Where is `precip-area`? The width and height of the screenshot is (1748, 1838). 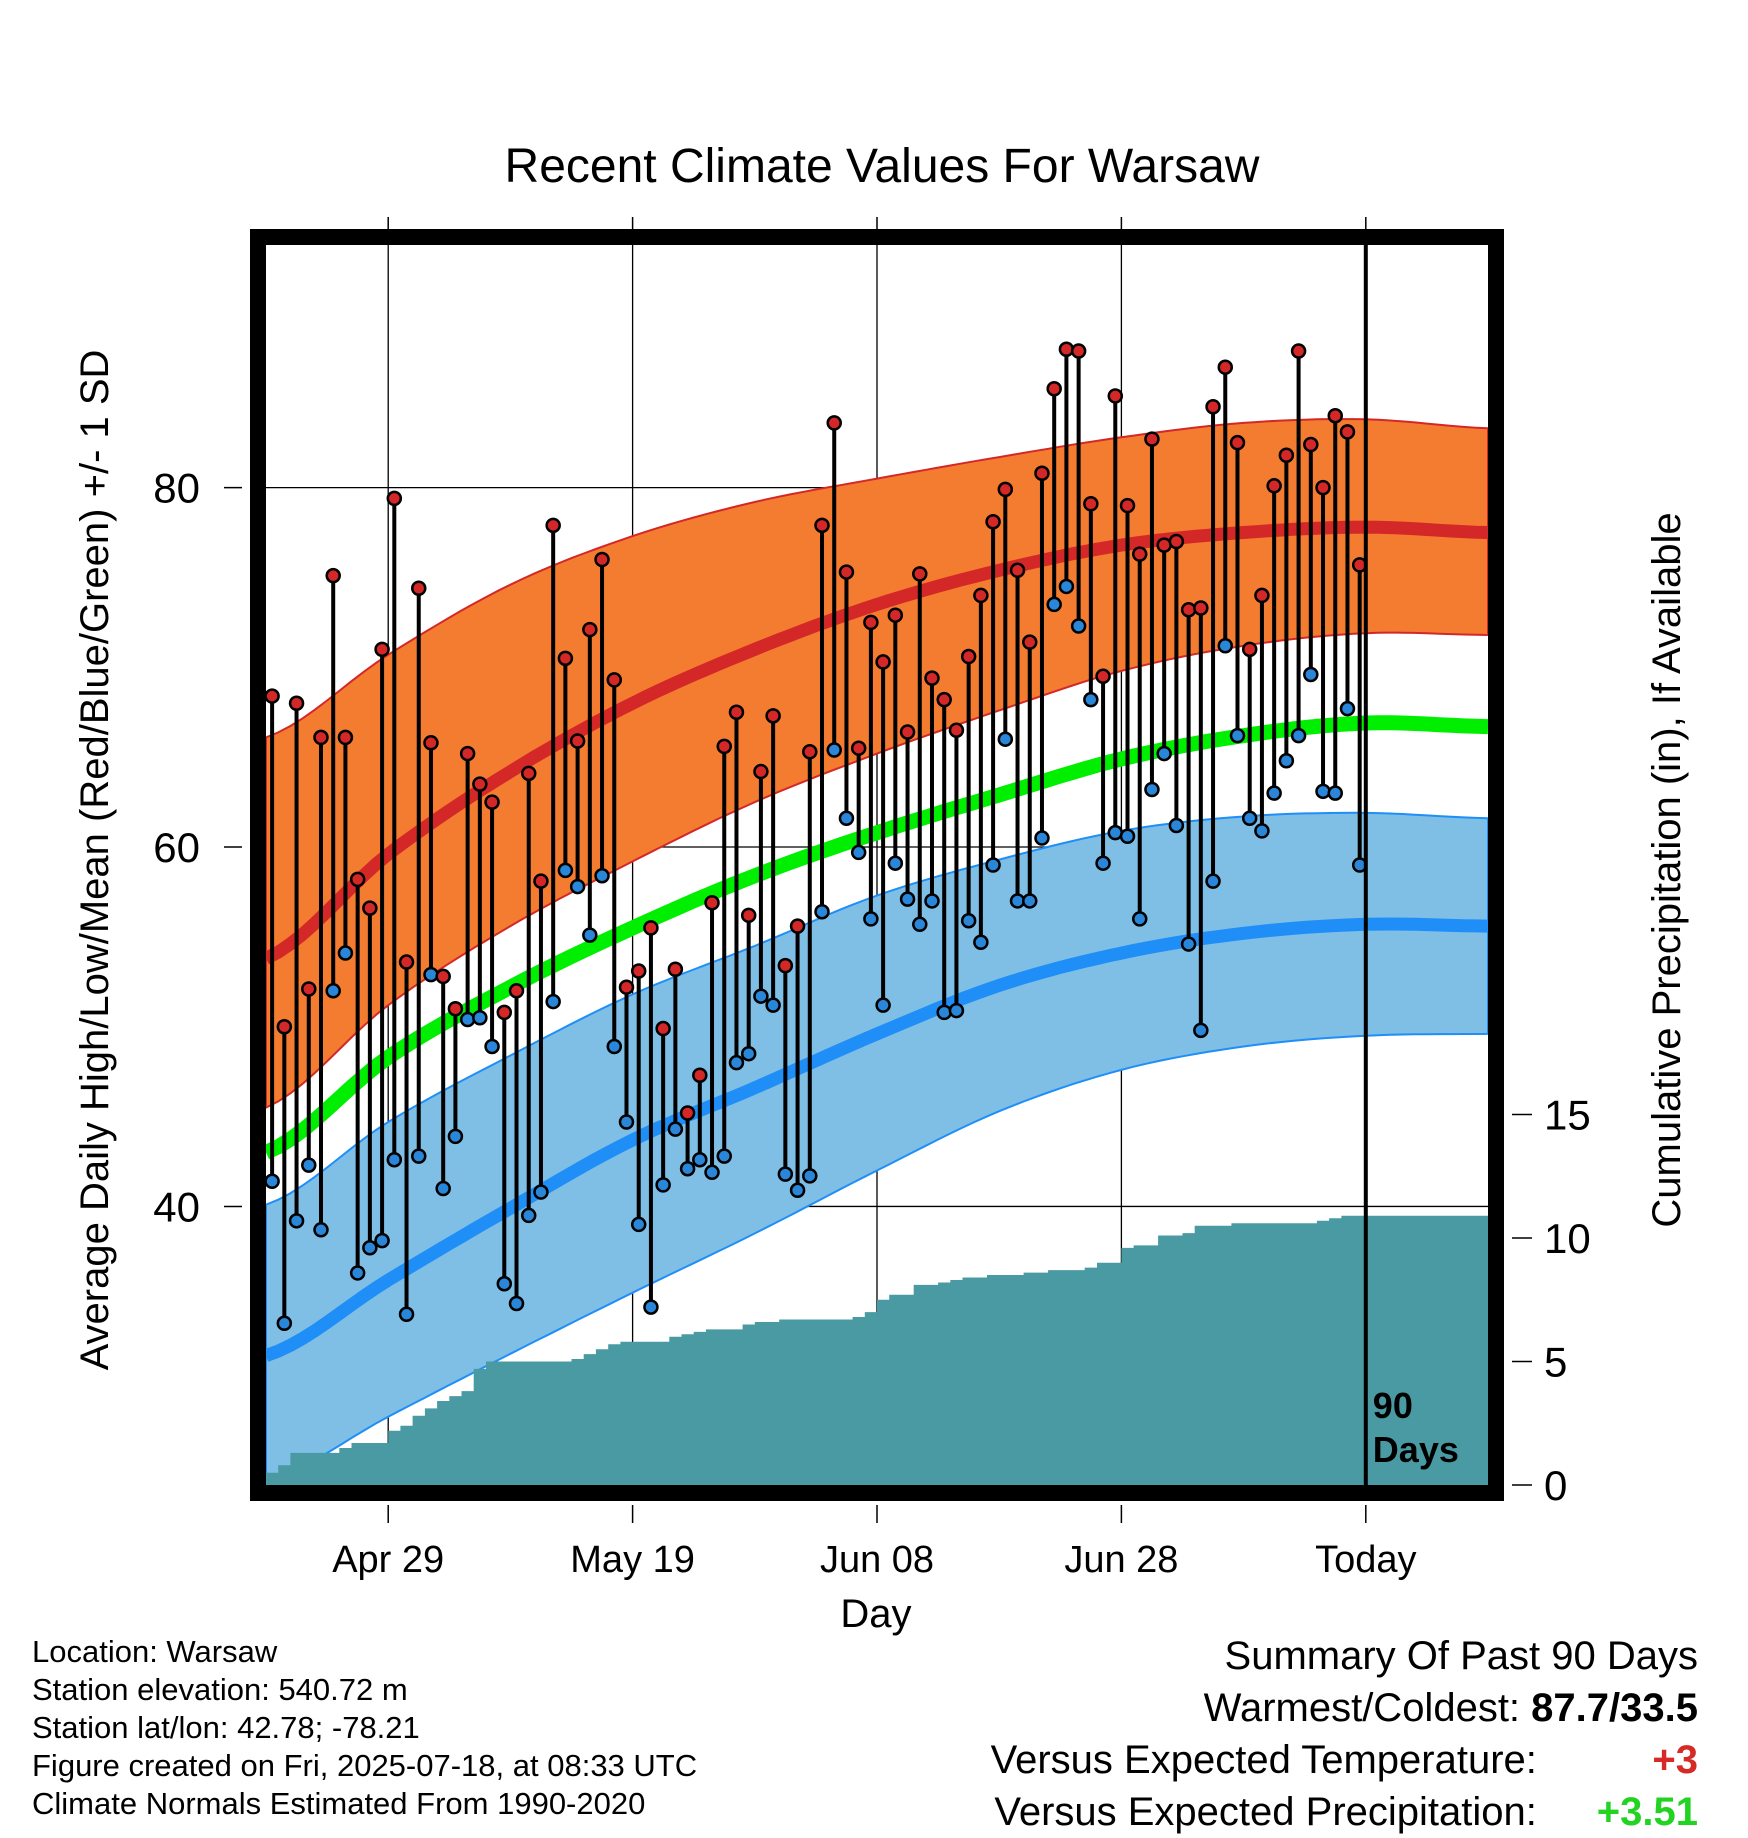 precip-area is located at coordinates (877, 1350).